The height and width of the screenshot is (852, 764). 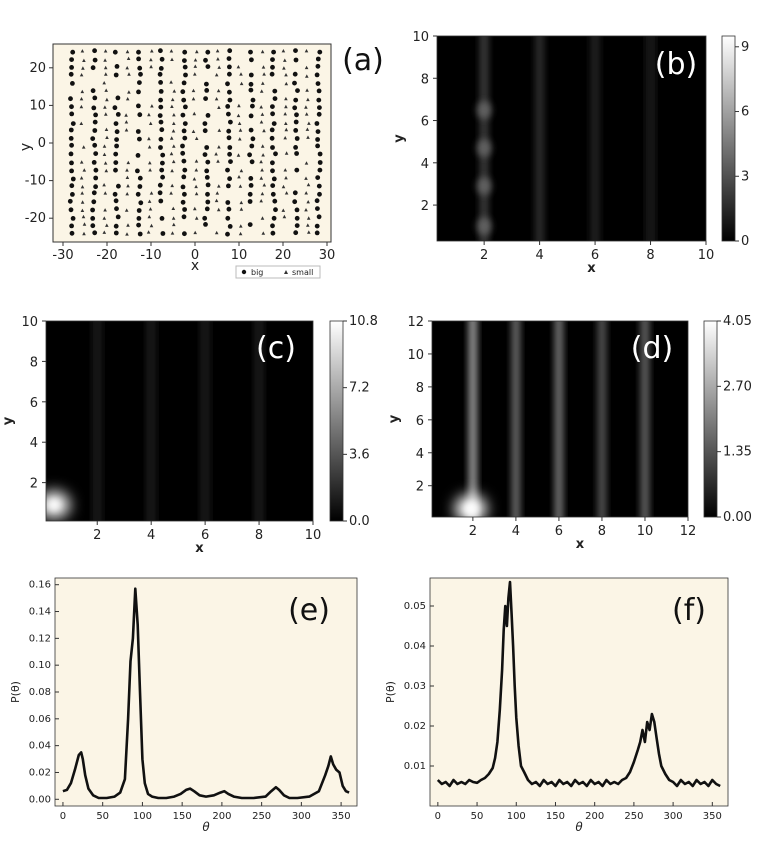 I want to click on y-tick-label: 2, so click(x=425, y=206).